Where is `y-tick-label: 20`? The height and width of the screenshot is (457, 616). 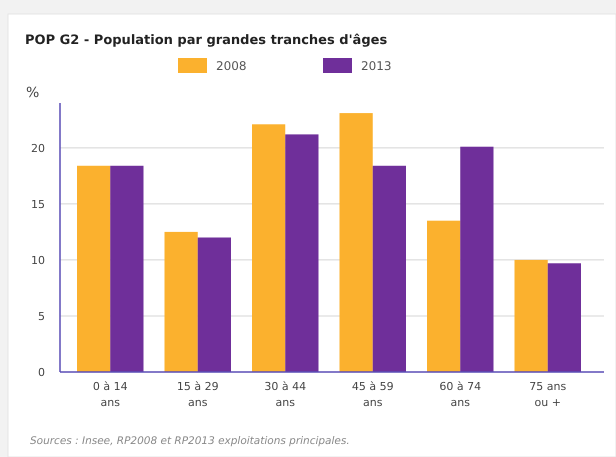 y-tick-label: 20 is located at coordinates (38, 148).